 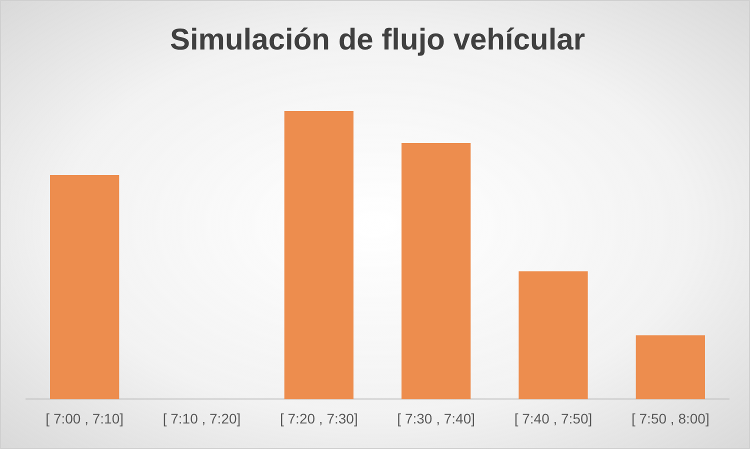 I want to click on x-tick-label: [ 7:20 , 7:30], so click(x=319, y=418).